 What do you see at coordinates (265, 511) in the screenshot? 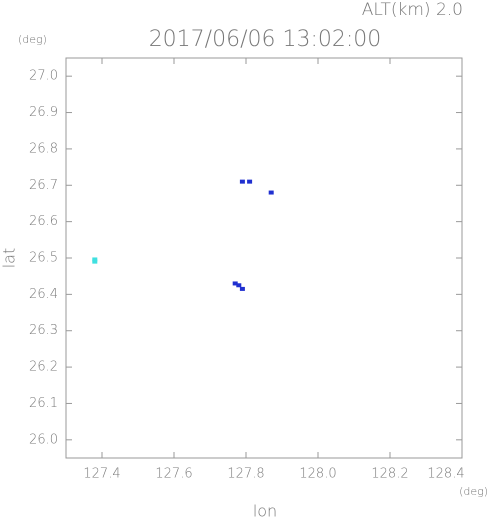
I see `x-axis-label: lon` at bounding box center [265, 511].